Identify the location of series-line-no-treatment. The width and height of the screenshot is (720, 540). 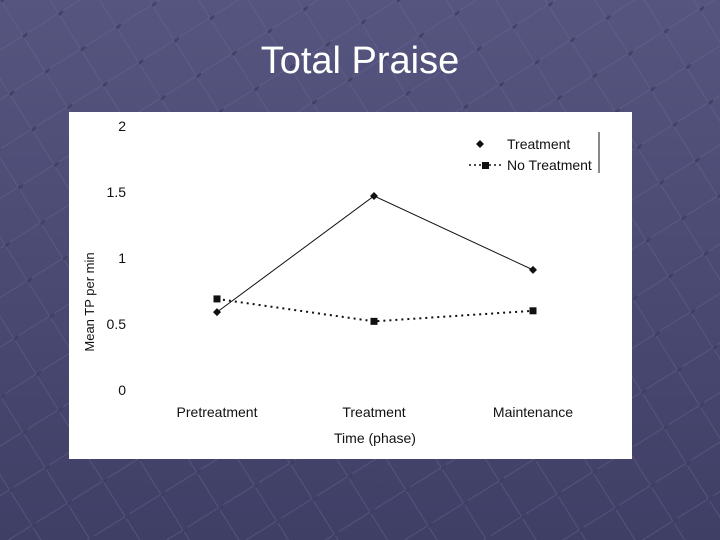
(375, 310).